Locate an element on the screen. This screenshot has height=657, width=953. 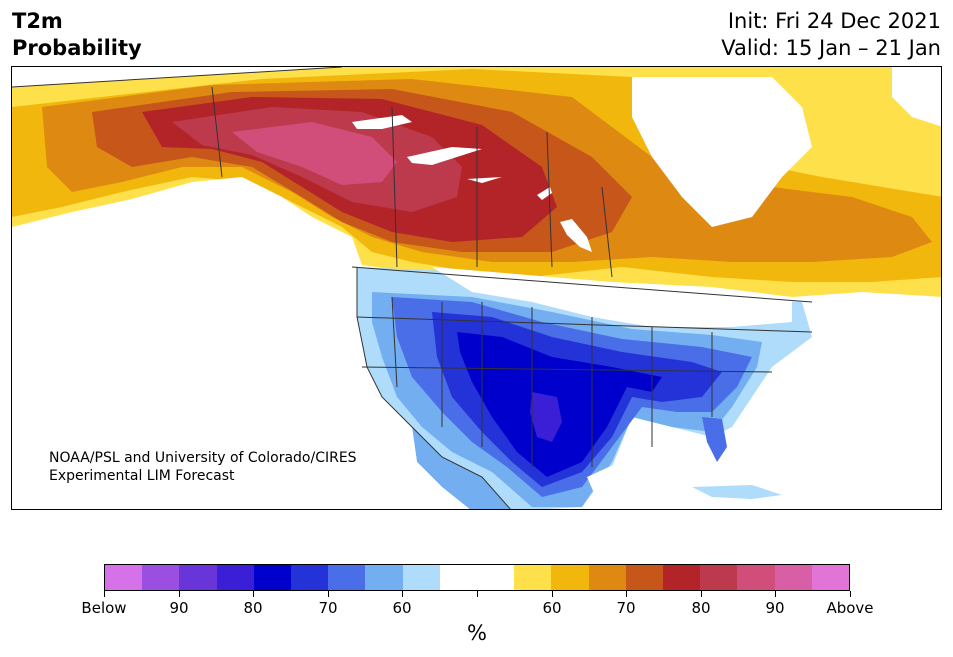
colorbar-tick-label: Above is located at coordinates (850, 608).